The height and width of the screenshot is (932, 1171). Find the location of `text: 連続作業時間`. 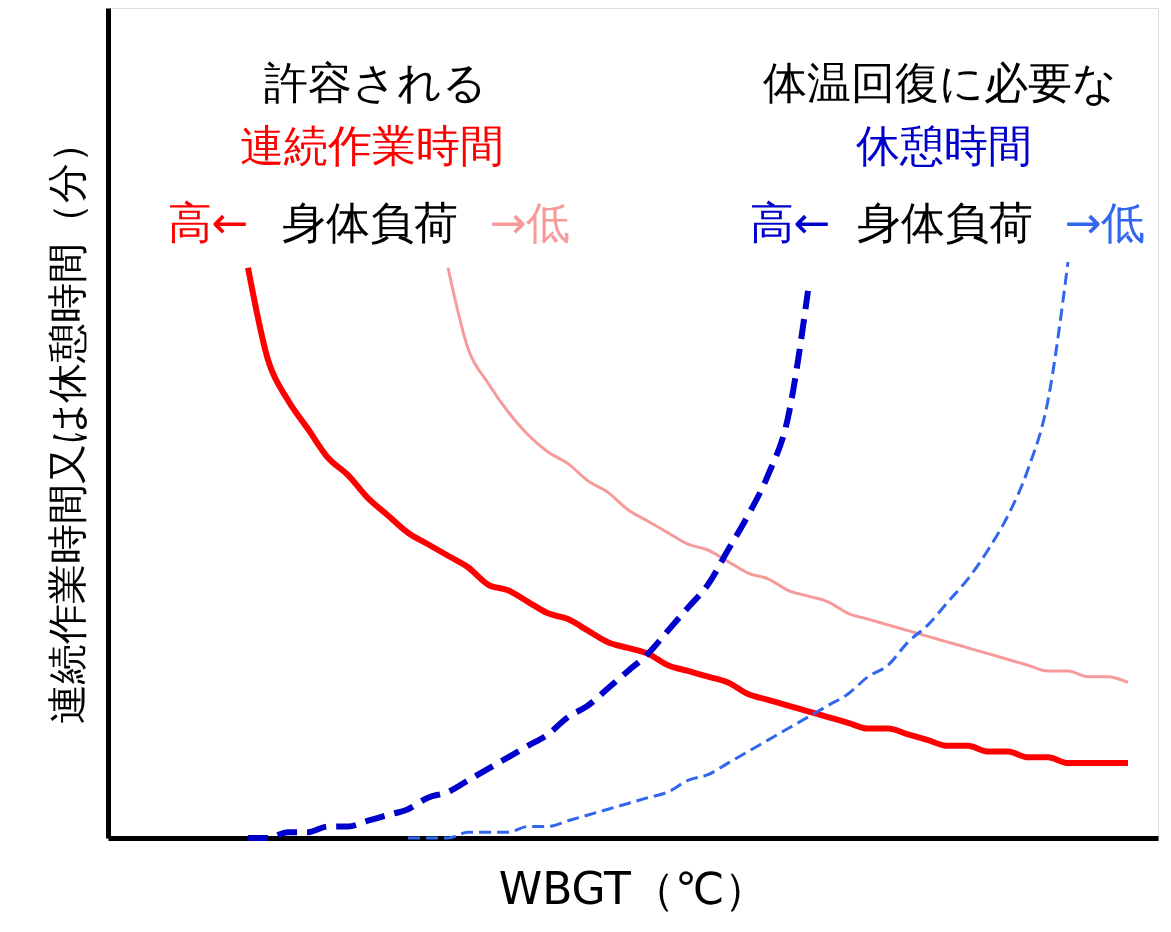

text: 連続作業時間 is located at coordinates (372, 145).